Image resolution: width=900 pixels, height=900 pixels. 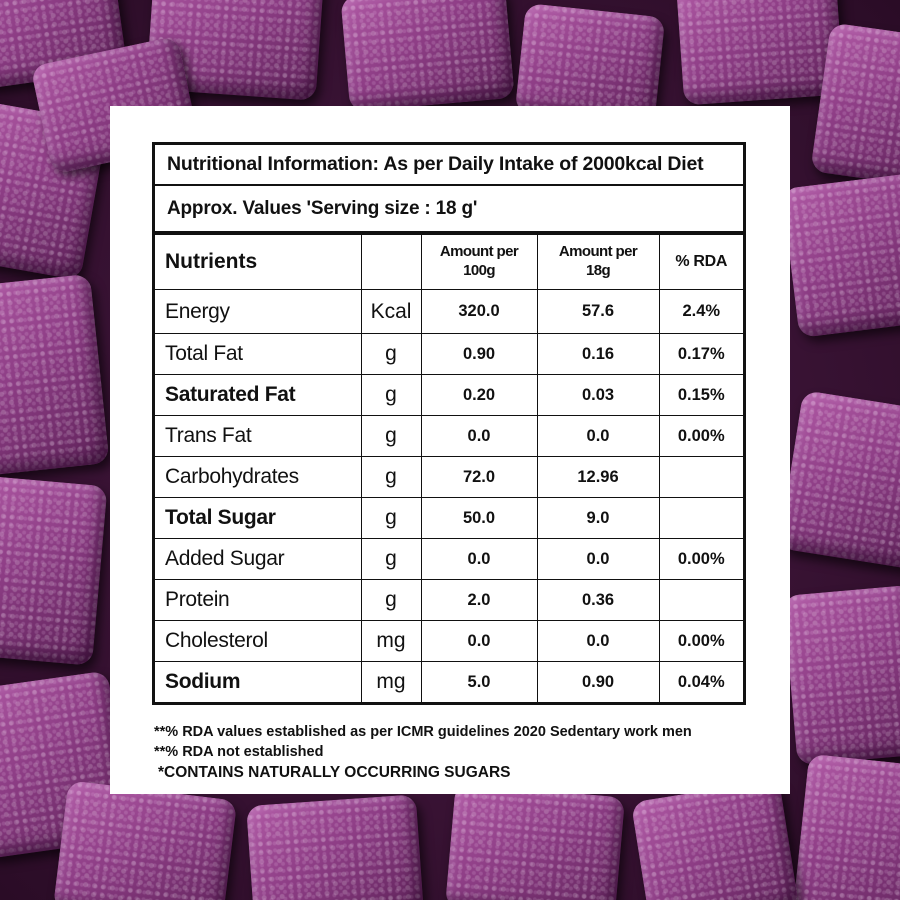 I want to click on nutrient-name: Saturated Fat, so click(x=258, y=395).